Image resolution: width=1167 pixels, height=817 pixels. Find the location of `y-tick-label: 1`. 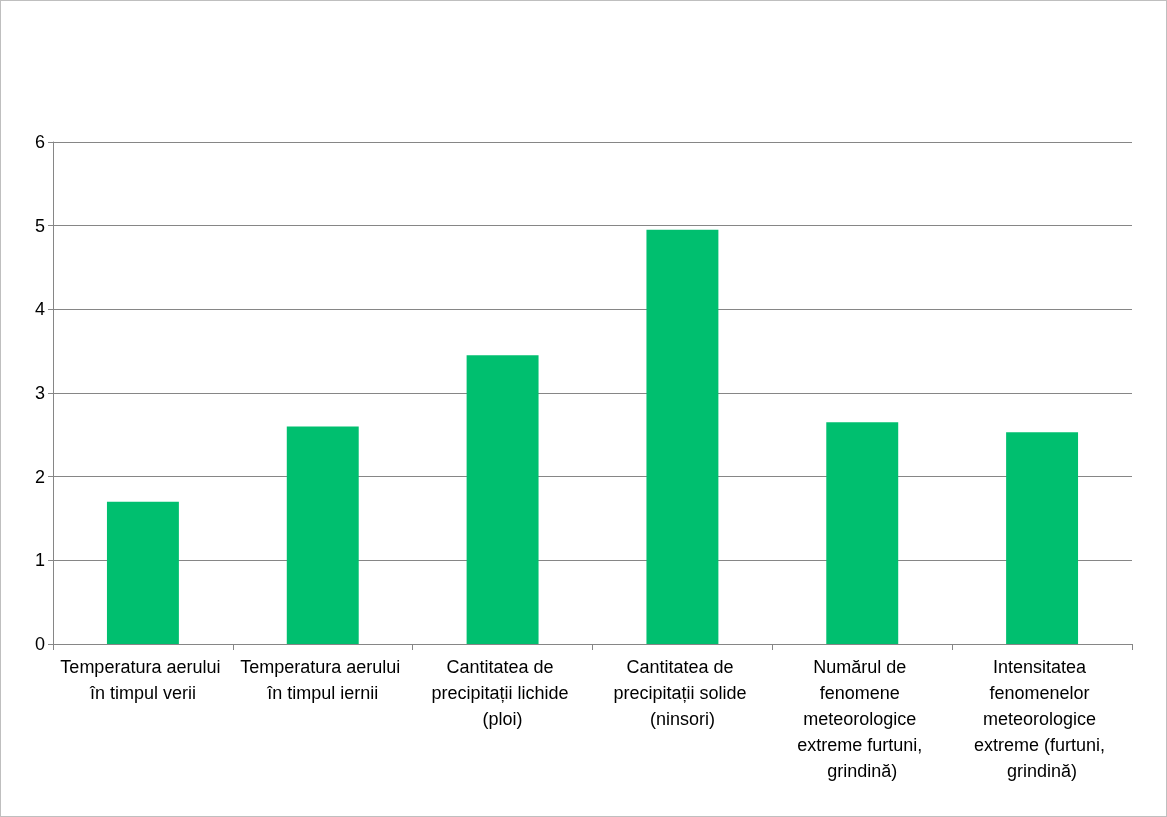

y-tick-label: 1 is located at coordinates (39, 560).